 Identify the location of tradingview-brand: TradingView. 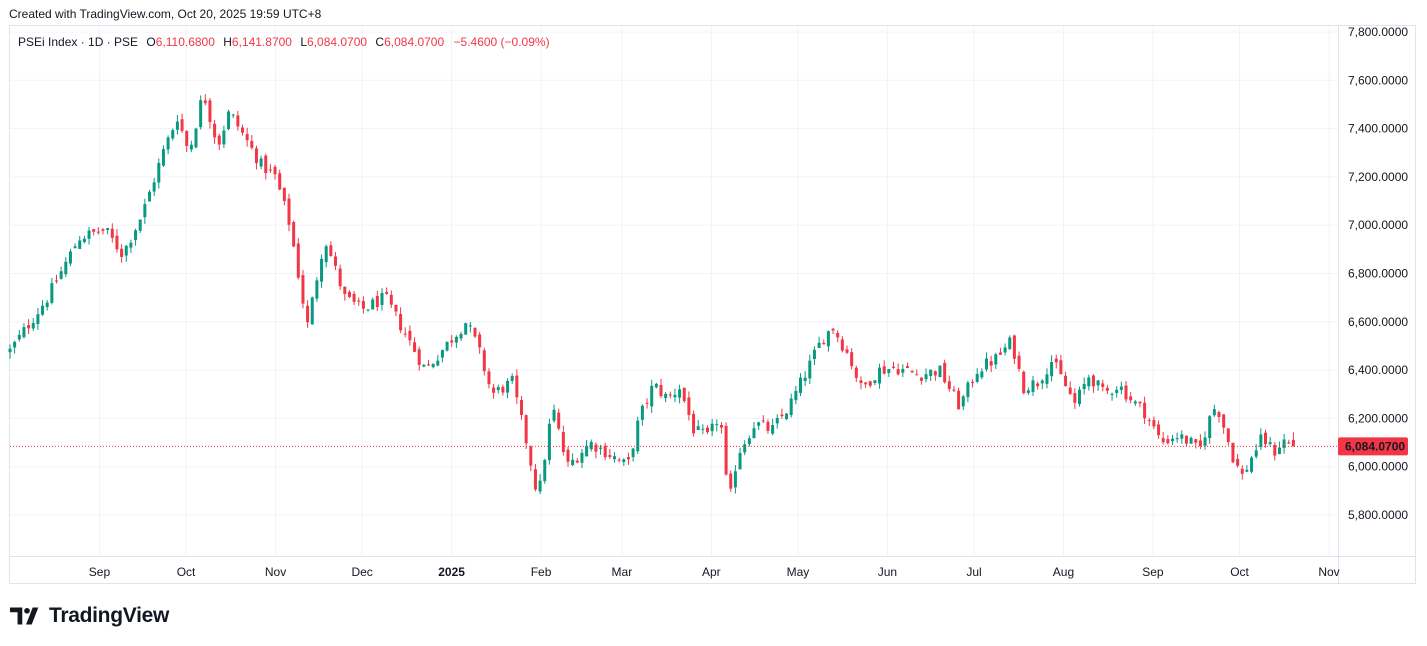
(89, 616).